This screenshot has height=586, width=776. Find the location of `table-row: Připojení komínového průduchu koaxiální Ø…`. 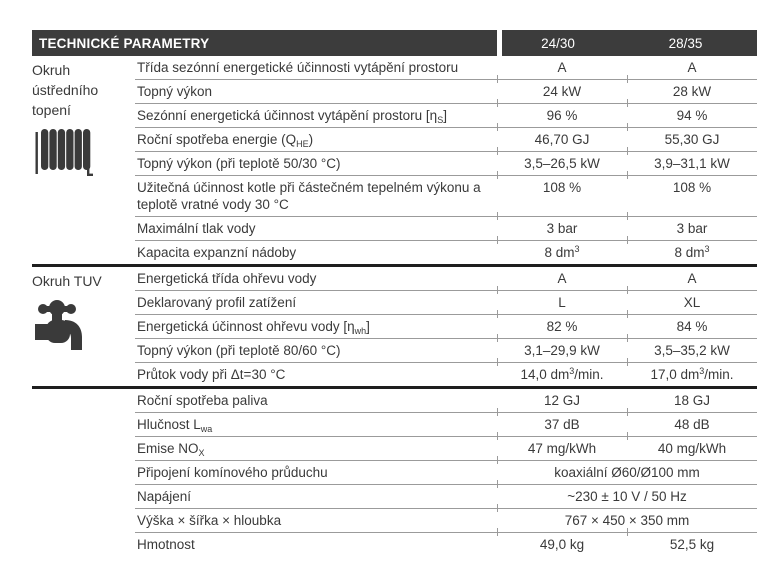

table-row: Připojení komínového průduchu koaxiální Ø… is located at coordinates (446, 470).